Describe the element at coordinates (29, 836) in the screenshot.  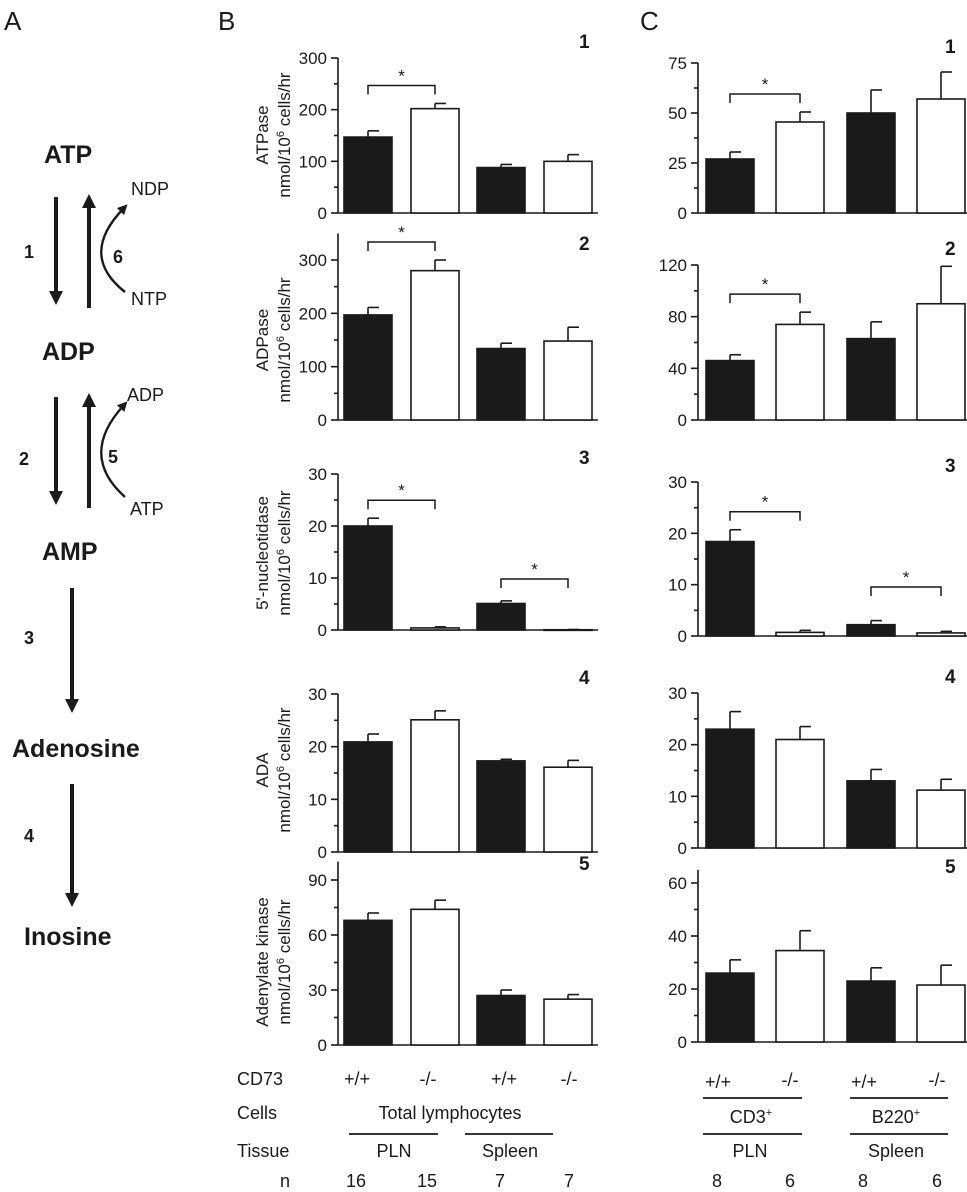
I see `step-4-label: 4` at that location.